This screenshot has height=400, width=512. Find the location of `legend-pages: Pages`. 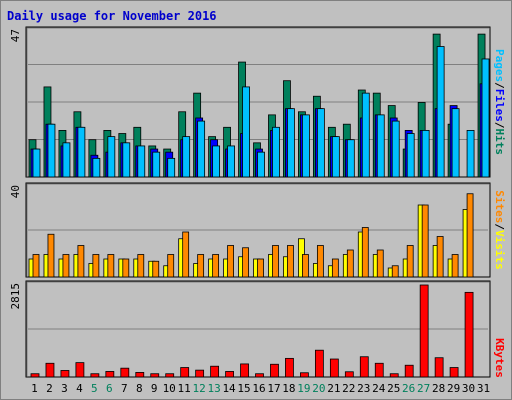

legend-pages: Pages is located at coordinates (499, 65).